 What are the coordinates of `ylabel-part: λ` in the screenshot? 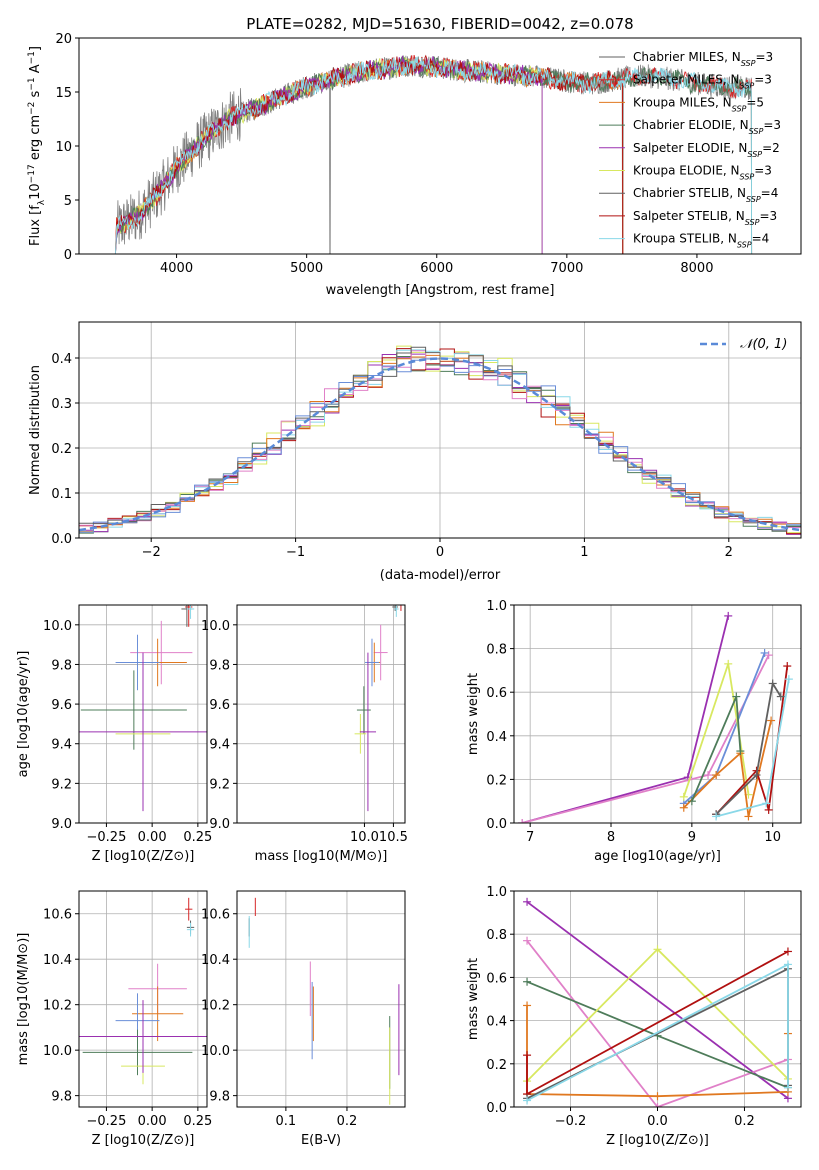 It's located at (42, 202).